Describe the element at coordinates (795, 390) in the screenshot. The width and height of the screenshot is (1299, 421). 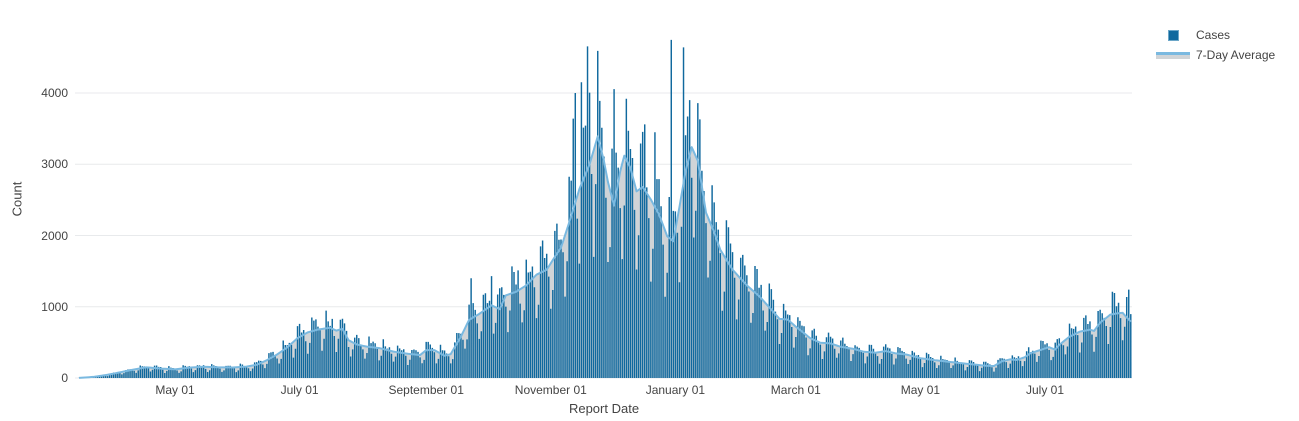
I see `x-tick-label: March 01` at that location.